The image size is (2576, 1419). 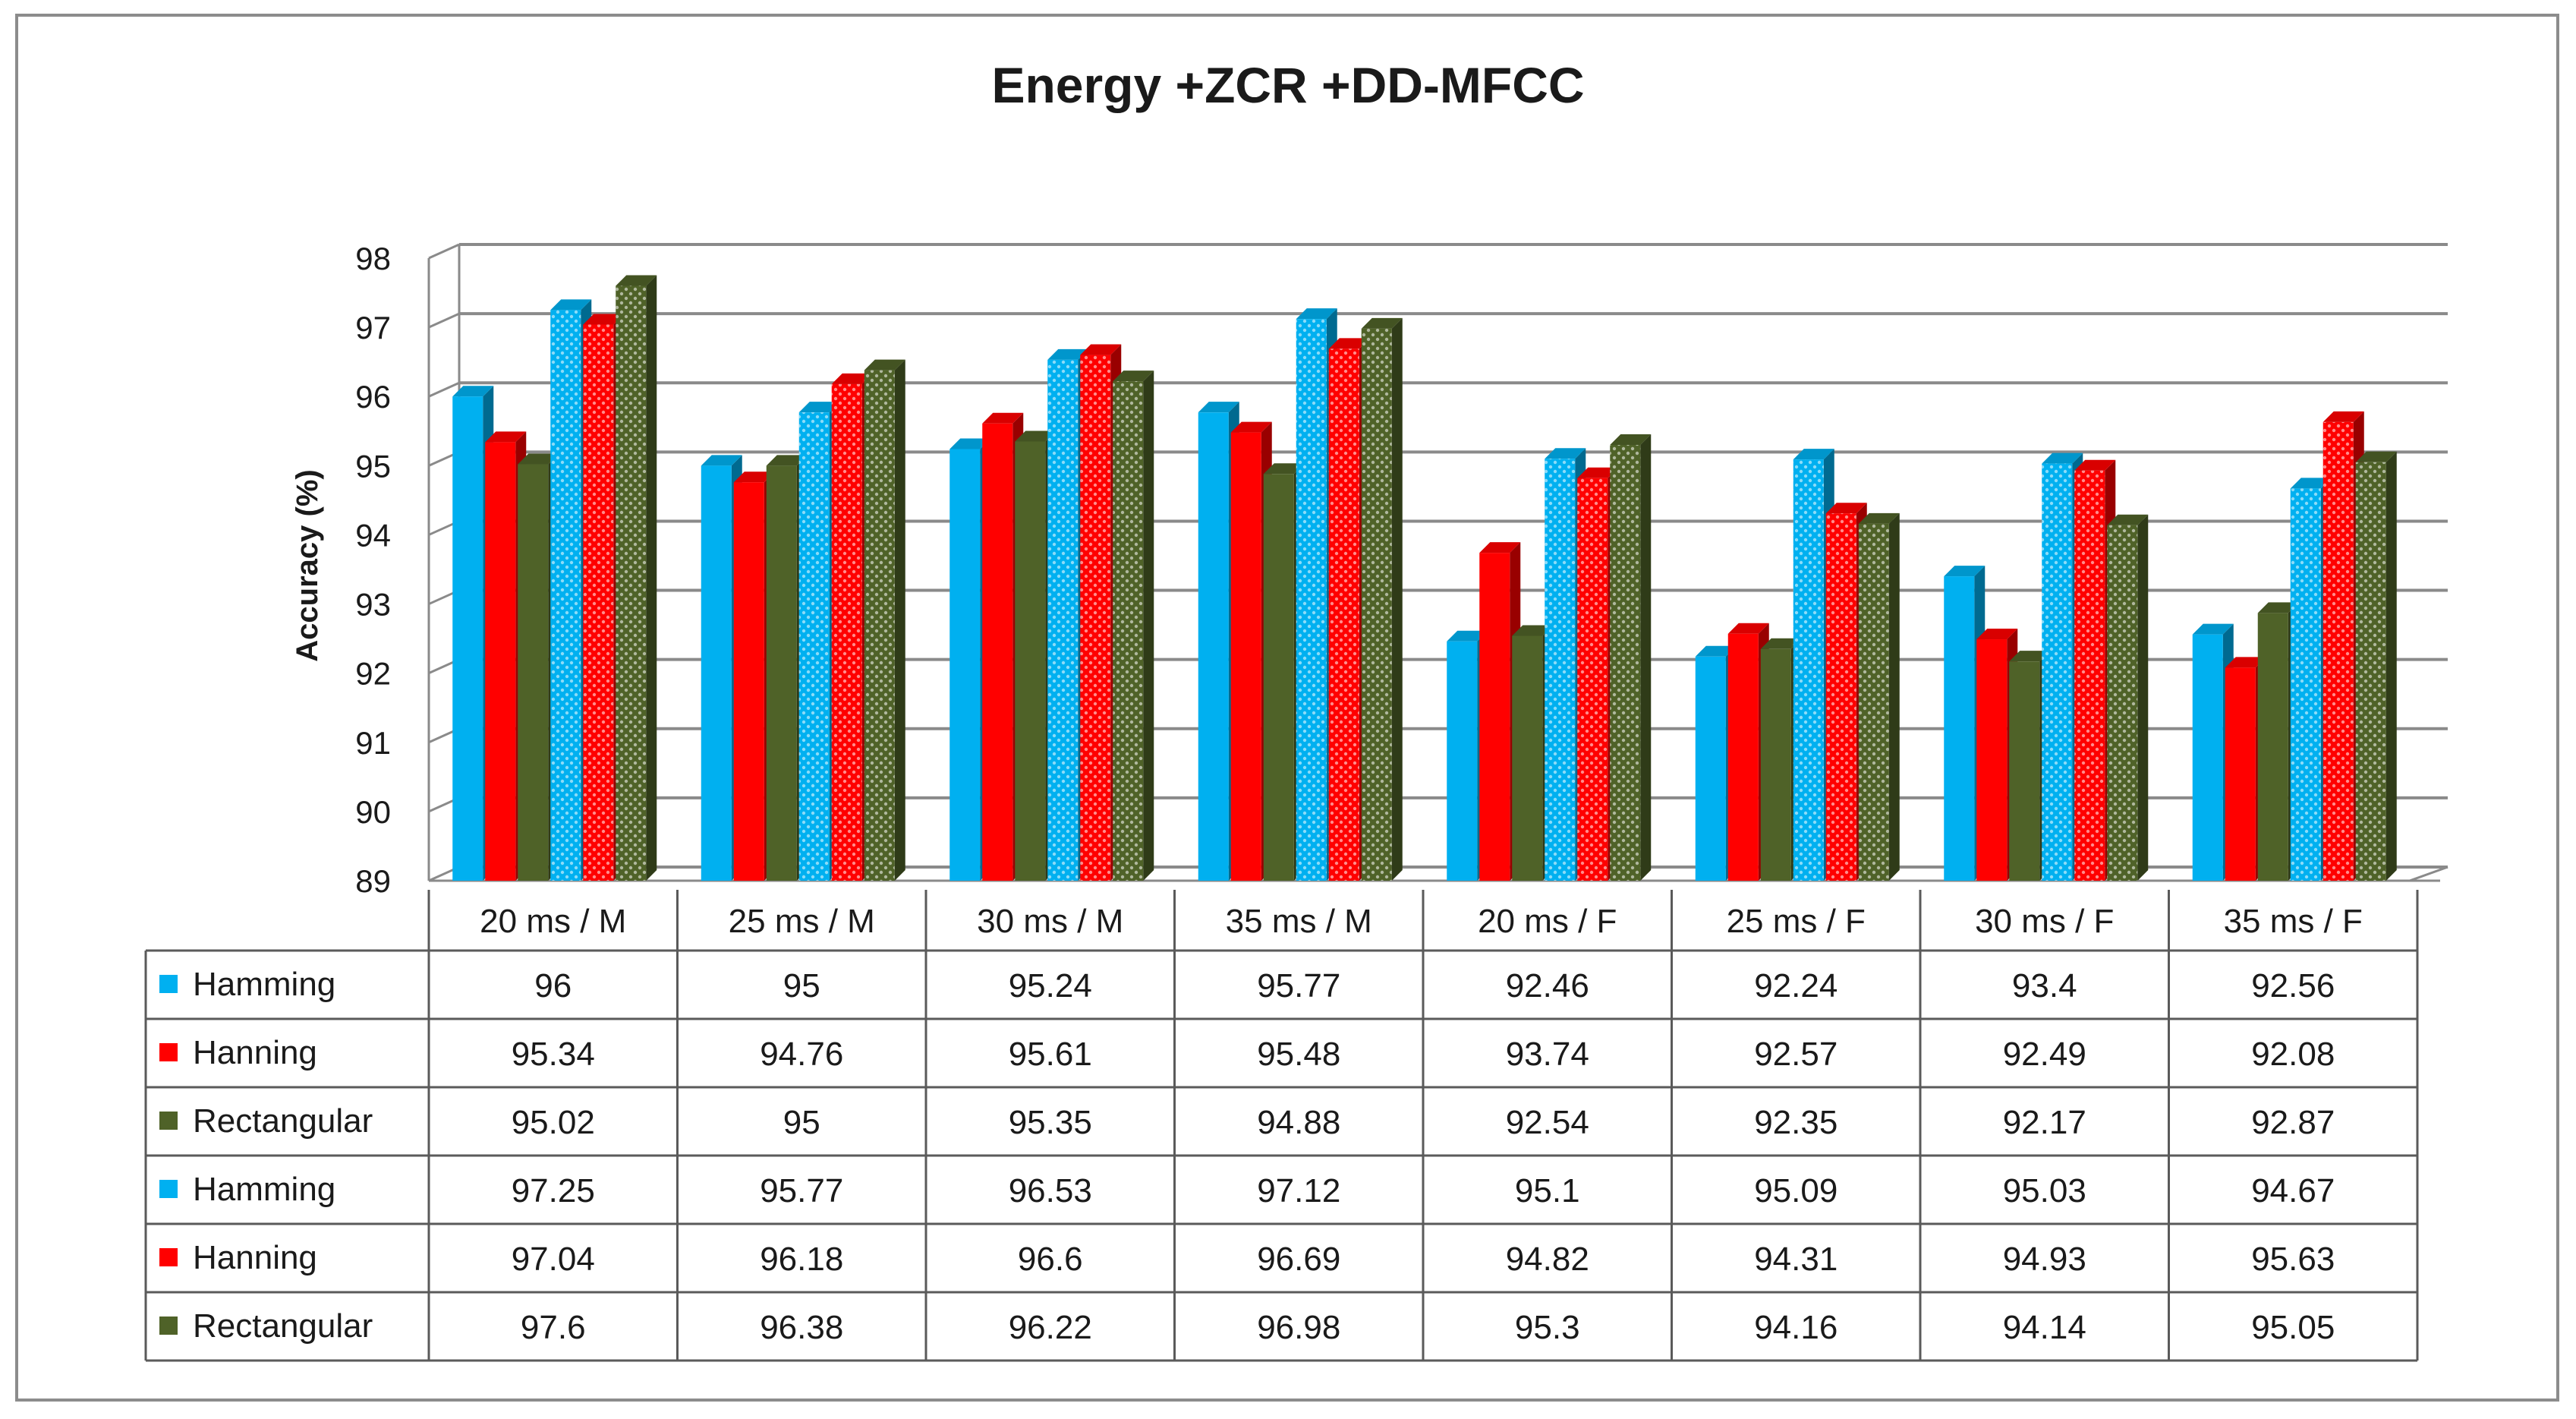 What do you see at coordinates (373, 570) in the screenshot?
I see `y-ticks: 98 97 96 95 94 93 92 91 90 89` at bounding box center [373, 570].